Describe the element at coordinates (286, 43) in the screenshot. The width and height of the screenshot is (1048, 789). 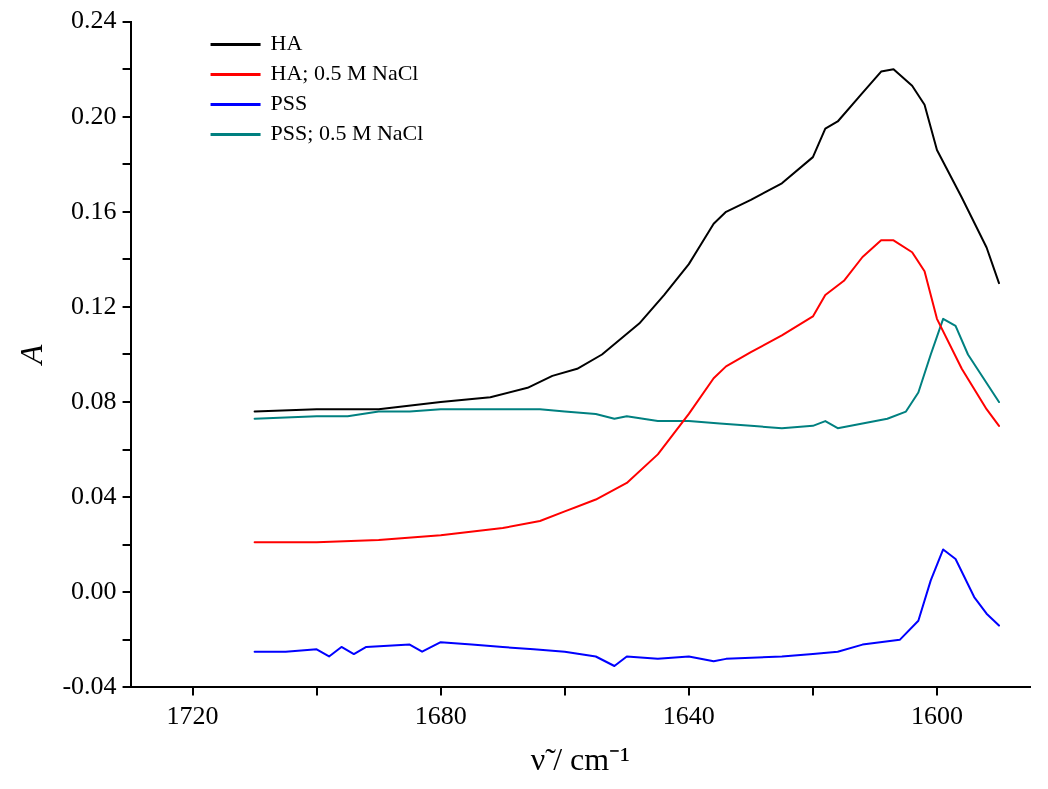
I see `legend-label: HA` at that location.